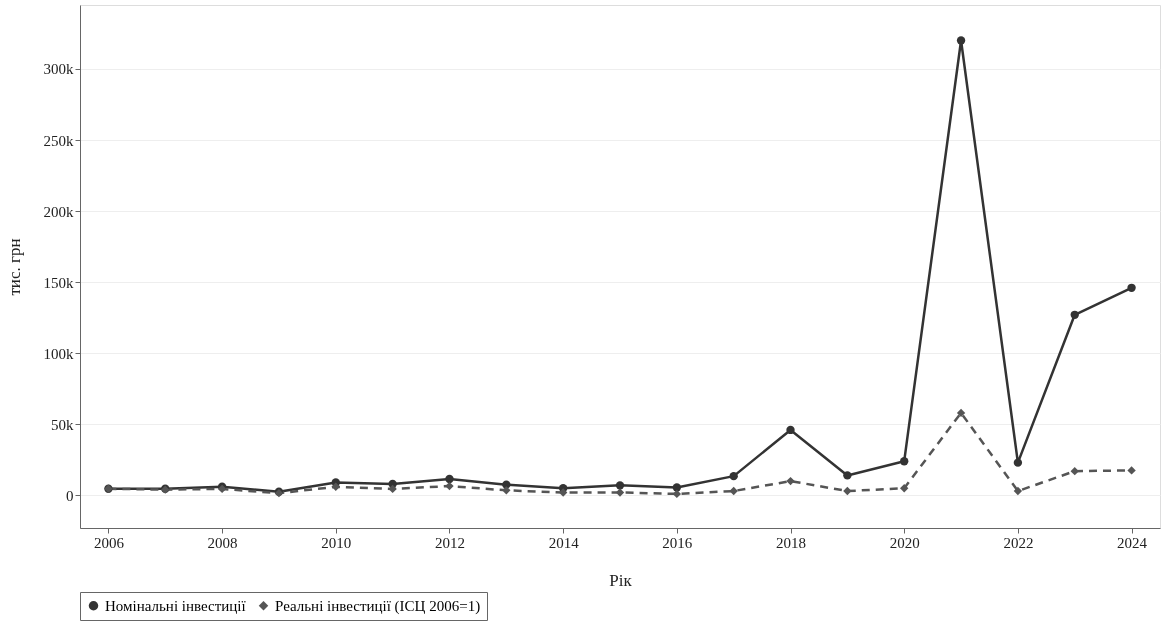  Describe the element at coordinates (58, 353) in the screenshot. I see `y-tick-label: 100k` at that location.